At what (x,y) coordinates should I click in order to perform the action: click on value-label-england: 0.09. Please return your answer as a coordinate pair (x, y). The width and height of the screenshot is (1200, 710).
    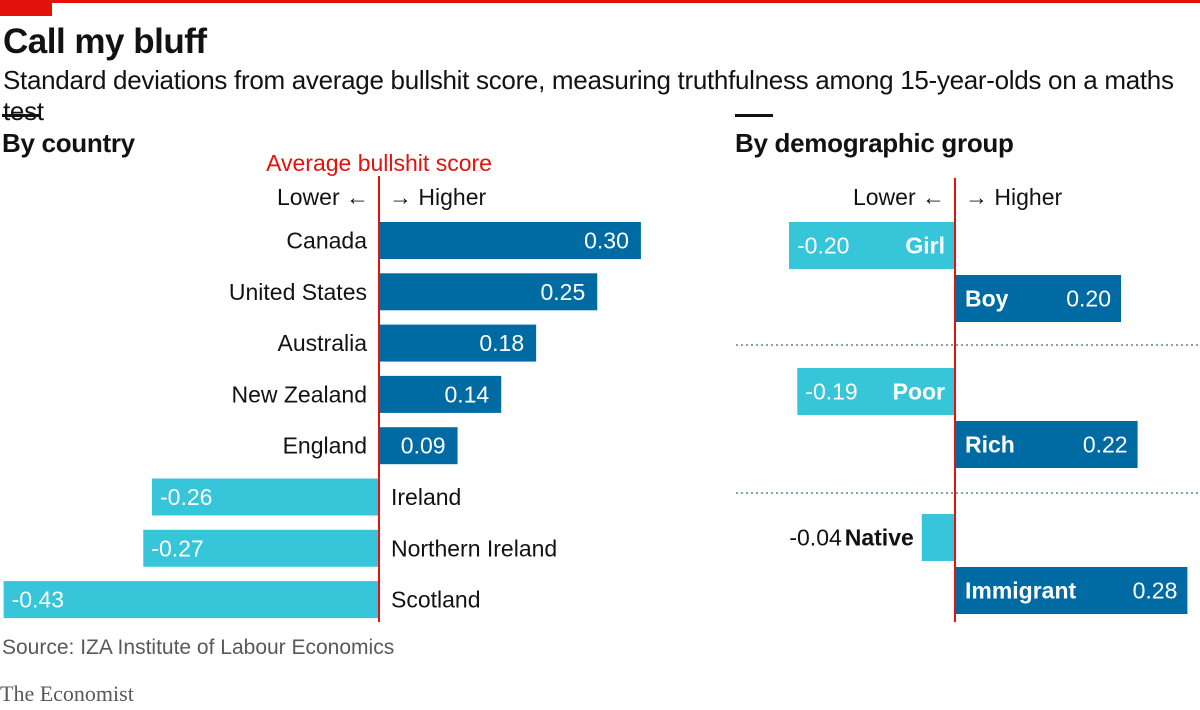
    Looking at the image, I should click on (423, 446).